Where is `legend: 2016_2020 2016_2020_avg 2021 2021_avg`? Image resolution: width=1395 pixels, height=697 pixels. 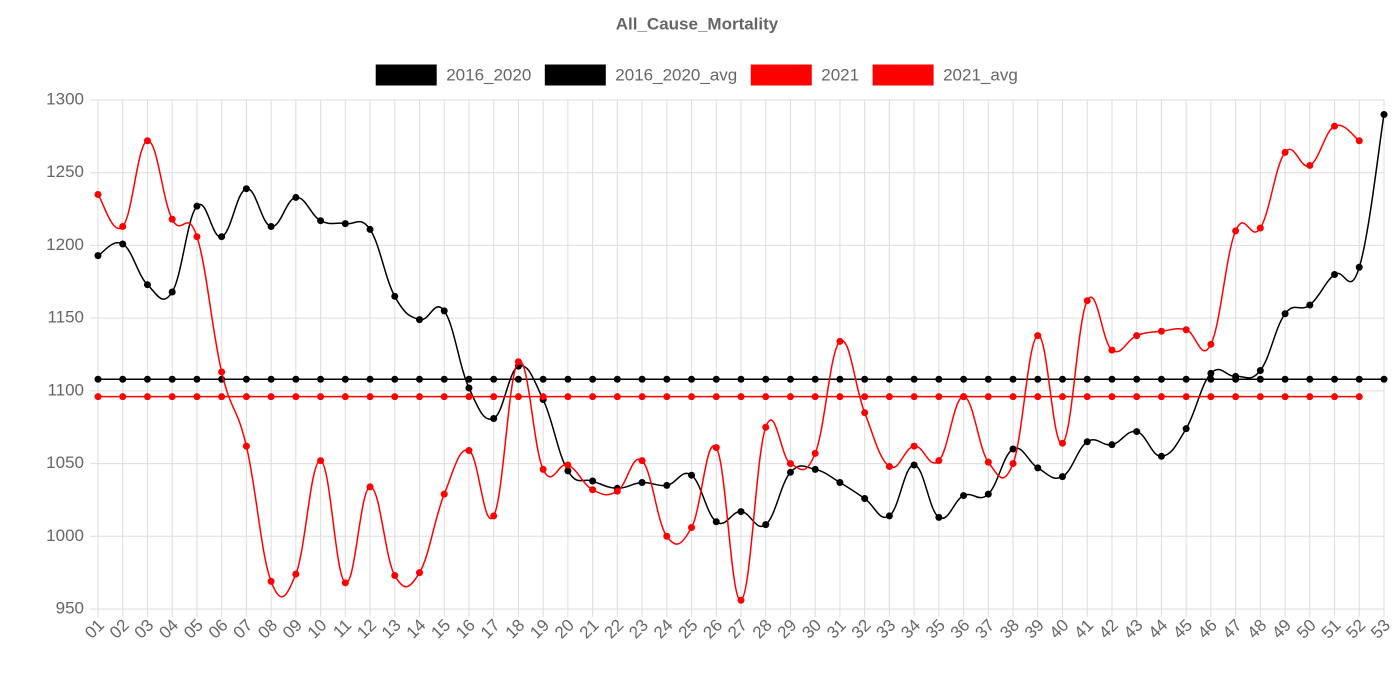
legend: 2016_2020 2016_2020_avg 2021 2021_avg is located at coordinates (696, 75).